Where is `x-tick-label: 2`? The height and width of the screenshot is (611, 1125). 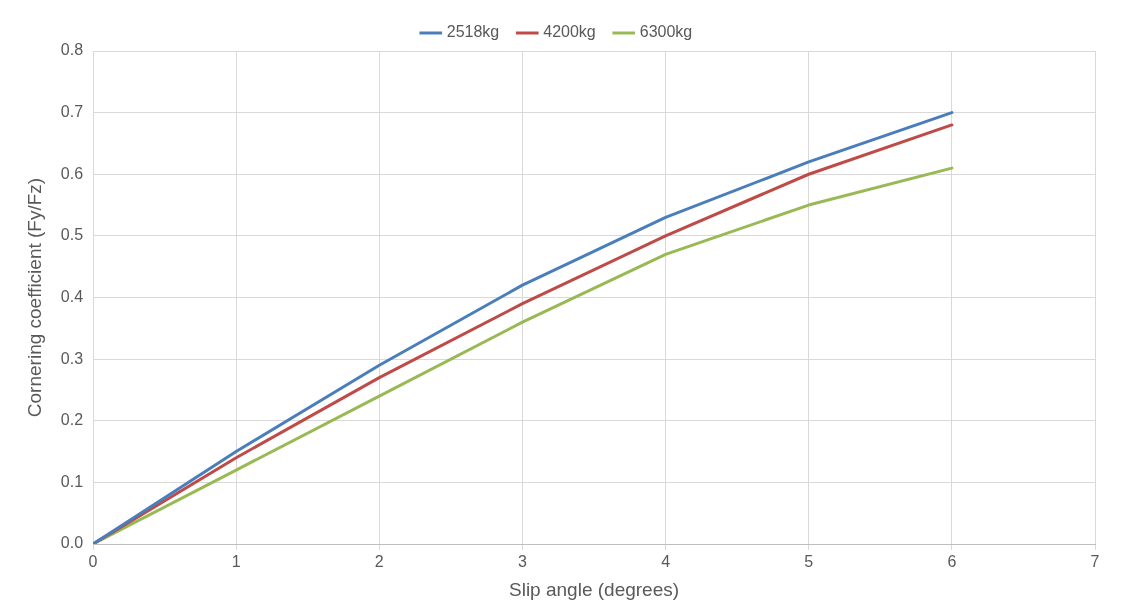
x-tick-label: 2 is located at coordinates (379, 562).